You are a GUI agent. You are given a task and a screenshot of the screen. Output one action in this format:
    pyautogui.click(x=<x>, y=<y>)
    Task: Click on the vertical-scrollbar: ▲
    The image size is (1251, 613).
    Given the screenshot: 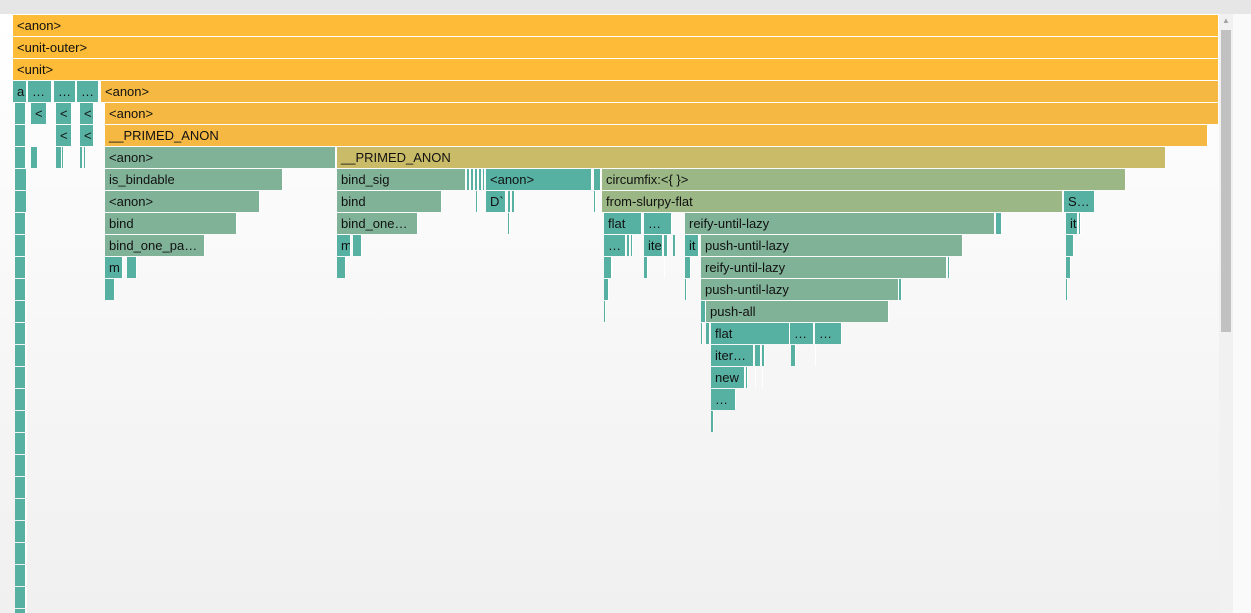 What is the action you would take?
    pyautogui.click(x=1226, y=313)
    